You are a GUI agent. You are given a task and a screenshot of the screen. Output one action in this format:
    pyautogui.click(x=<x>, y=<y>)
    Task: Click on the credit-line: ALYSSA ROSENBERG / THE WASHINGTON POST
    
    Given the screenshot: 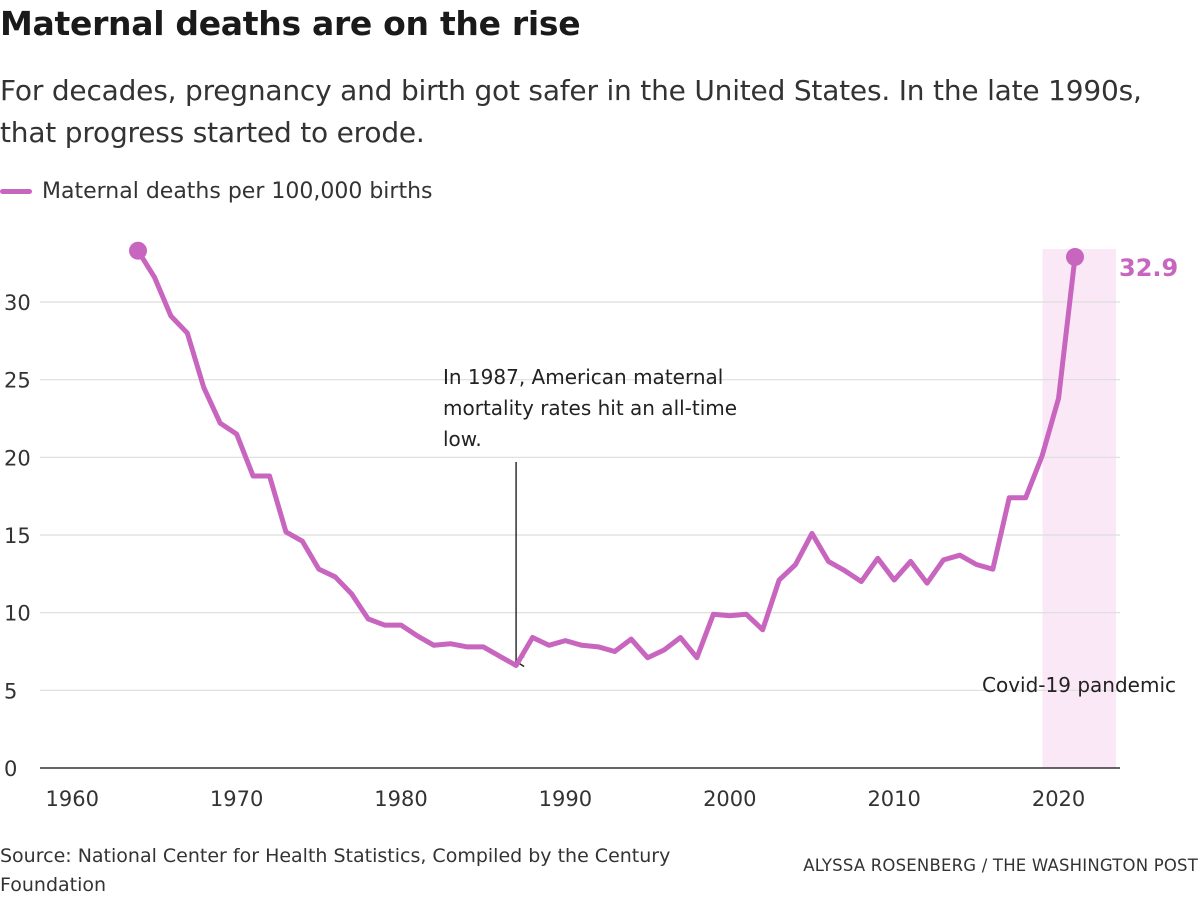 What is the action you would take?
    pyautogui.click(x=1000, y=865)
    